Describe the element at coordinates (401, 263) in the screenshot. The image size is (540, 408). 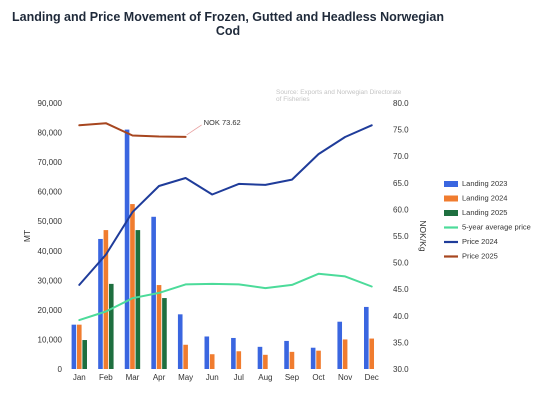
I see `right-tick-label: 50.0` at that location.